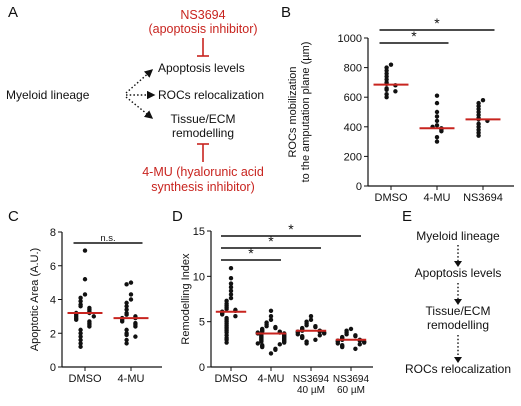 The width and height of the screenshot is (521, 406). I want to click on y-tick-label: 10, so click(199, 277).